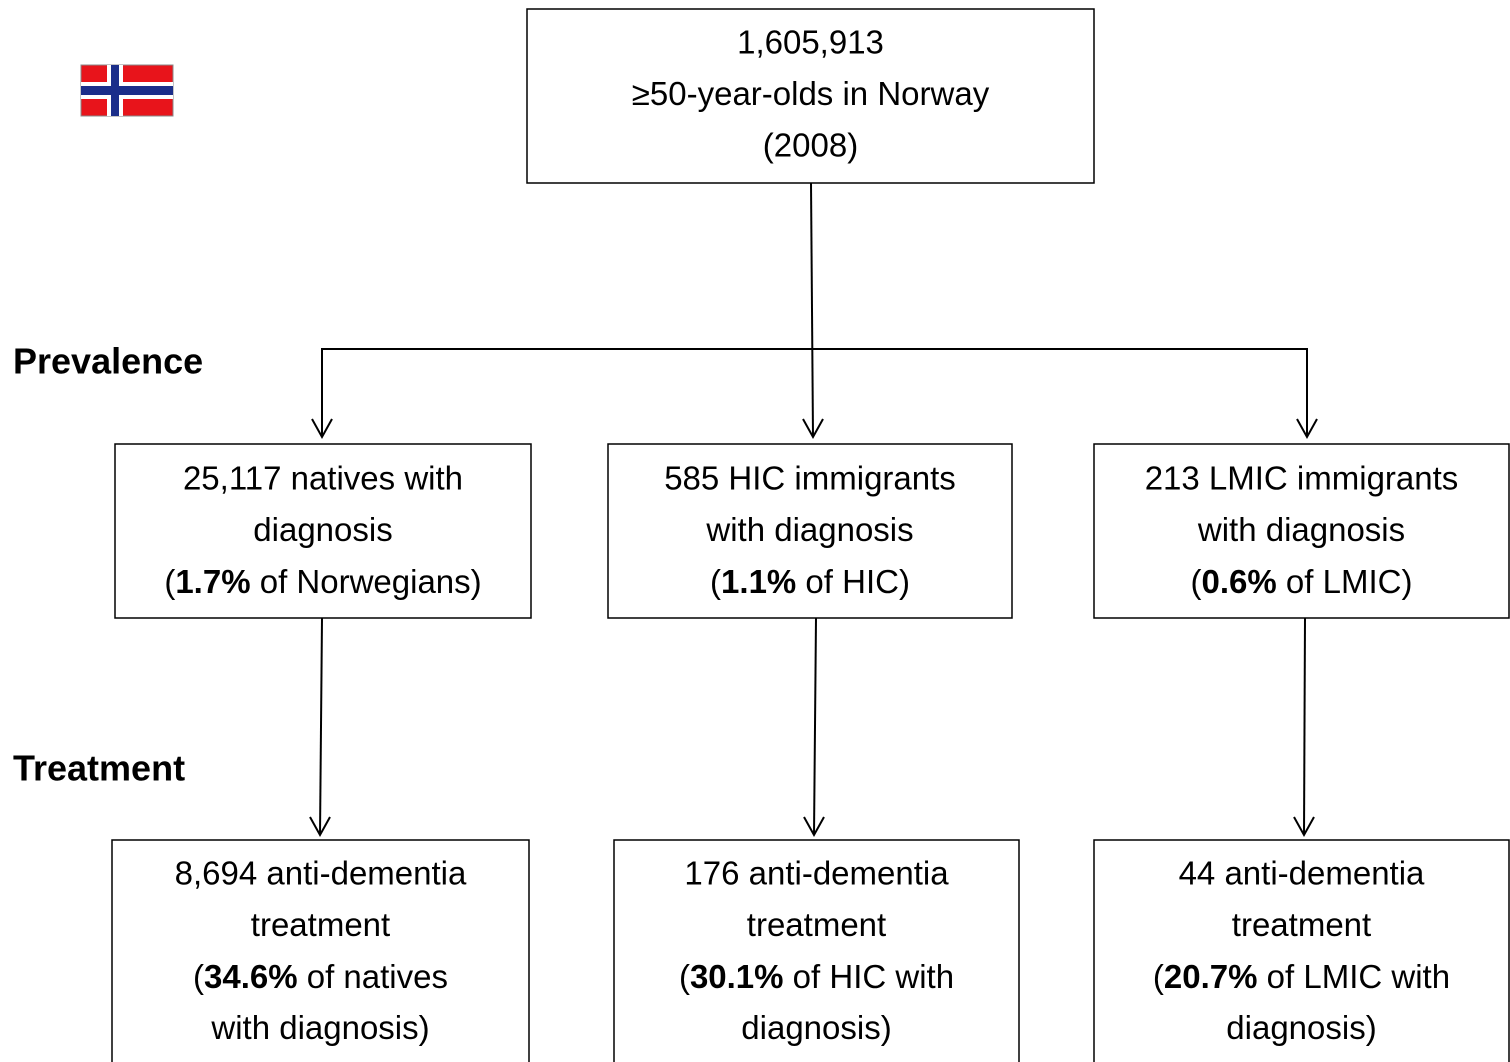 The image size is (1510, 1062). I want to click on text-part: of LMIC with, so click(1354, 976).